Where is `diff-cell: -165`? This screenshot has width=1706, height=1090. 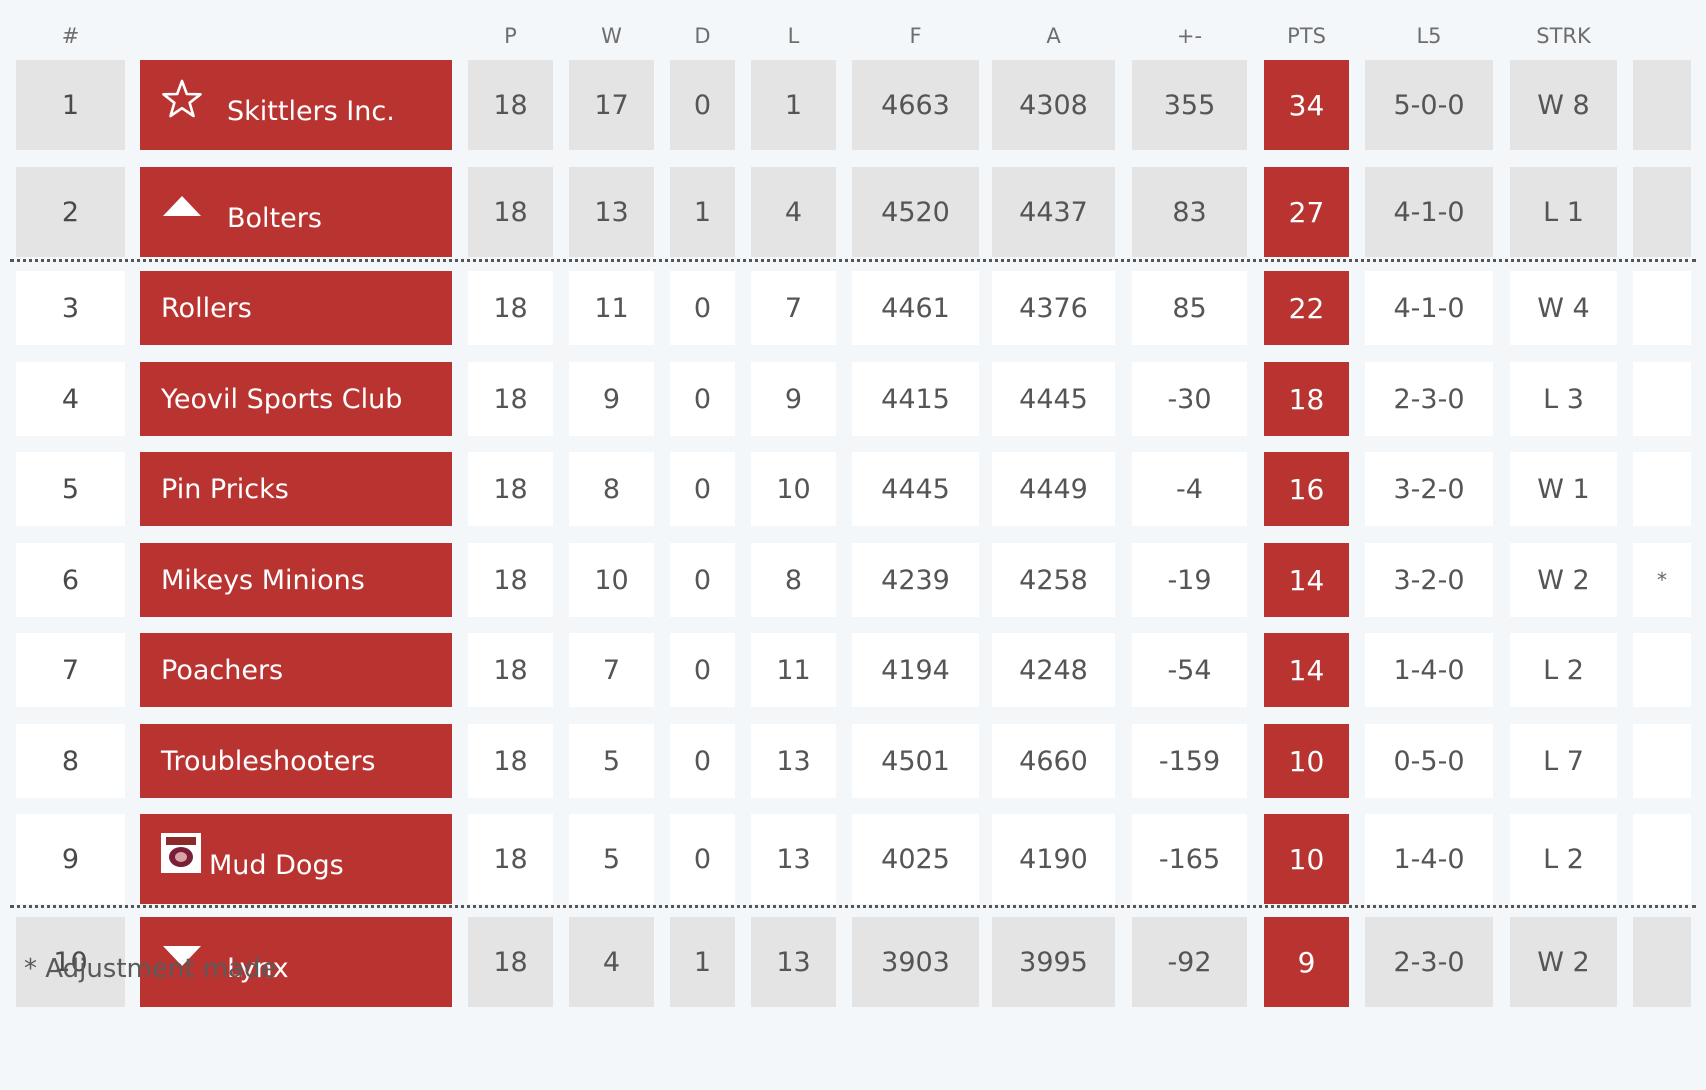
diff-cell: -165 is located at coordinates (1189, 859).